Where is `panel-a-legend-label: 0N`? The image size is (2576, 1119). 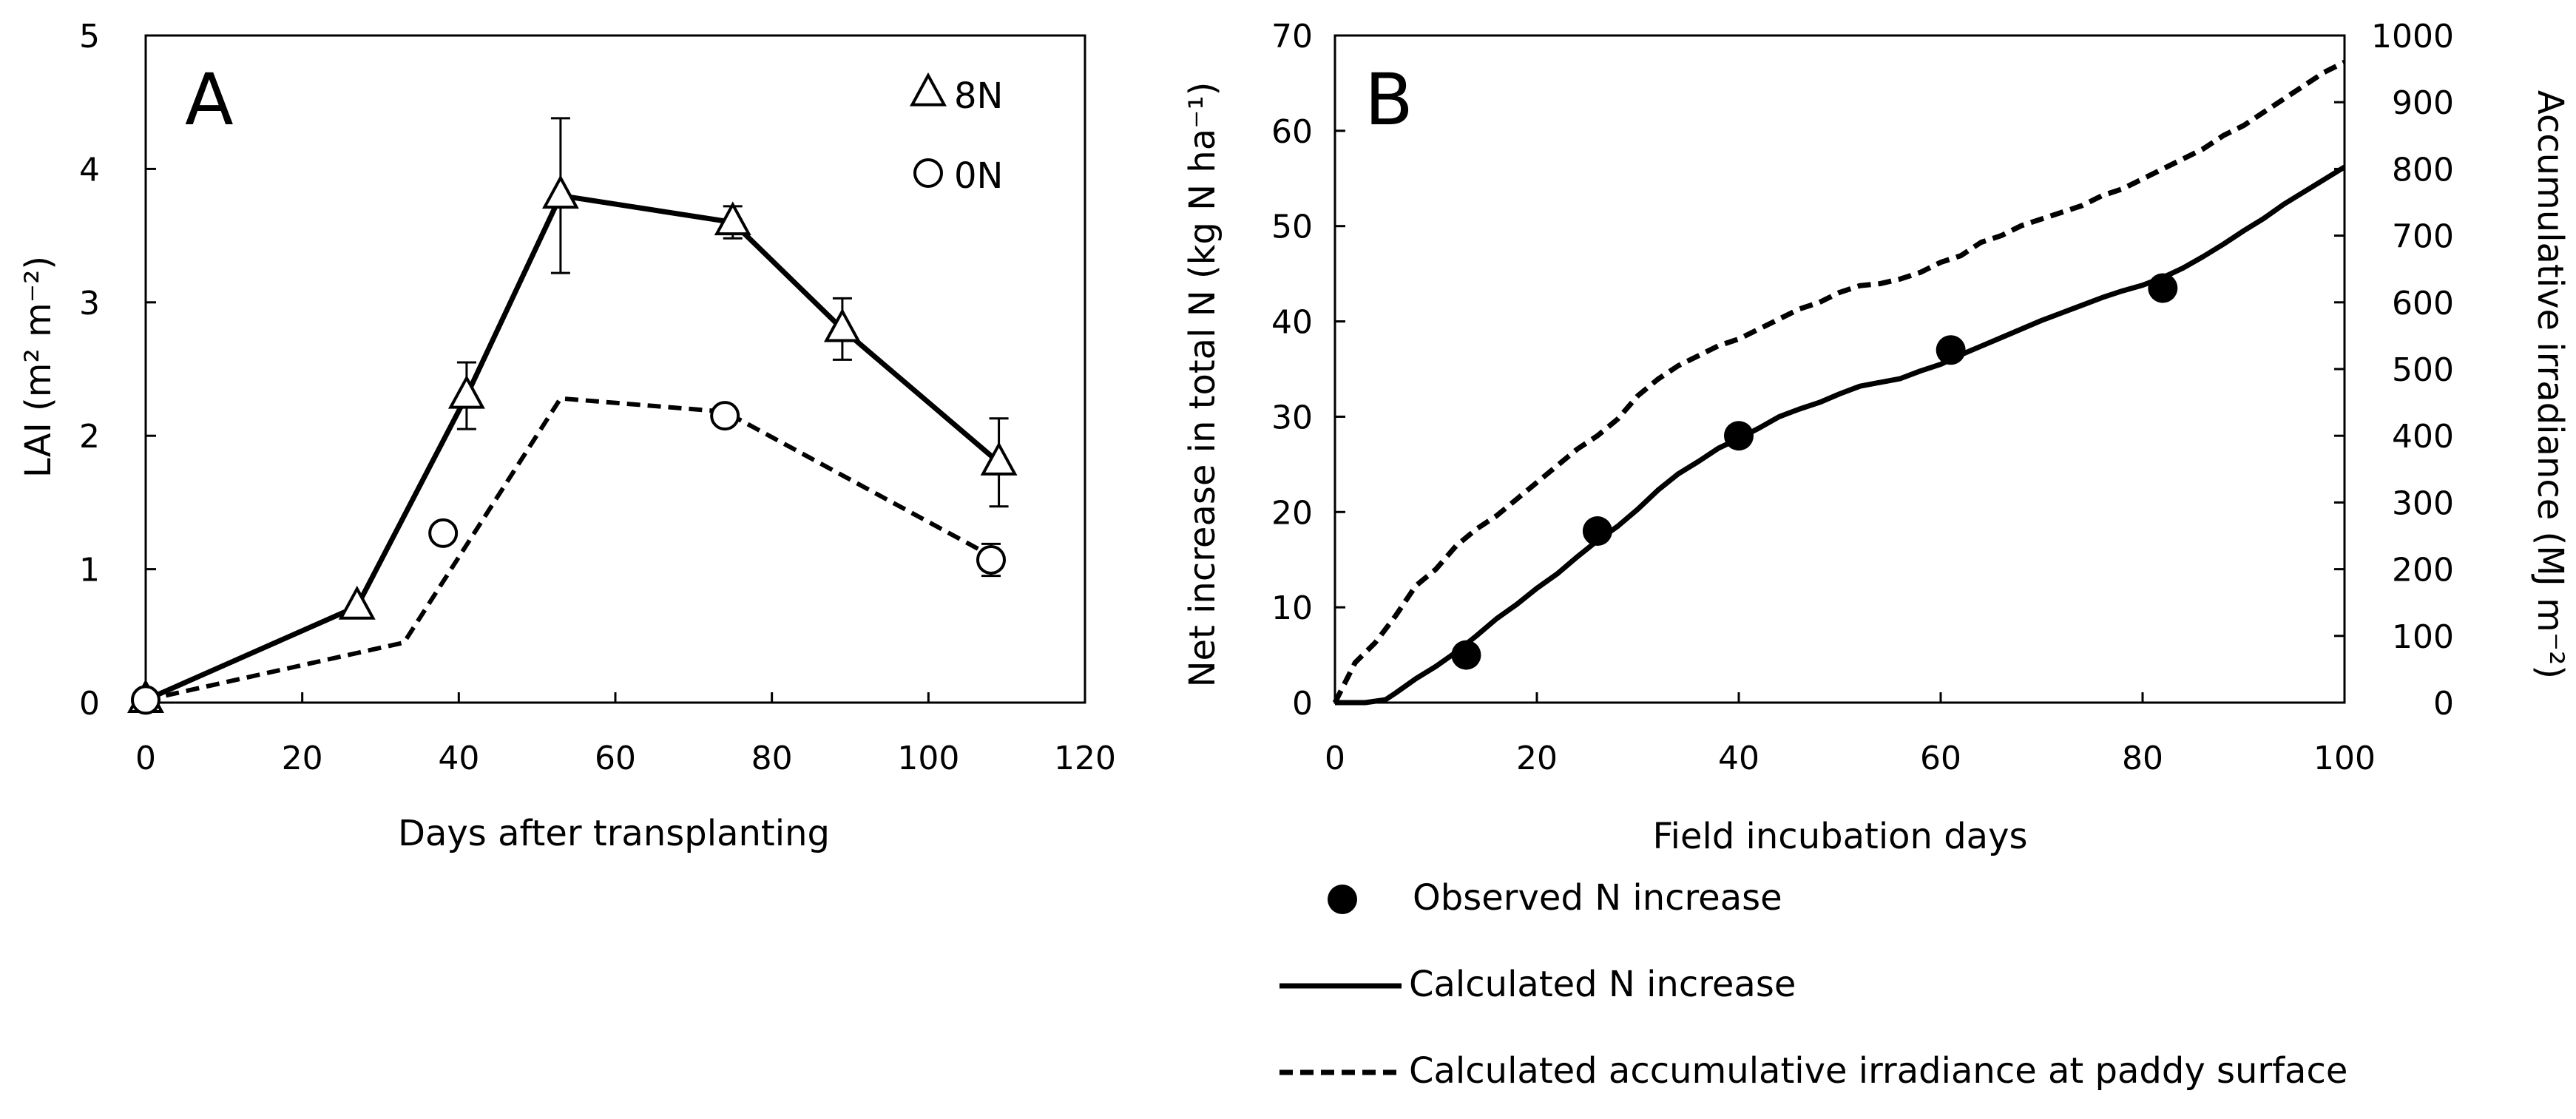 panel-a-legend-label: 0N is located at coordinates (978, 176).